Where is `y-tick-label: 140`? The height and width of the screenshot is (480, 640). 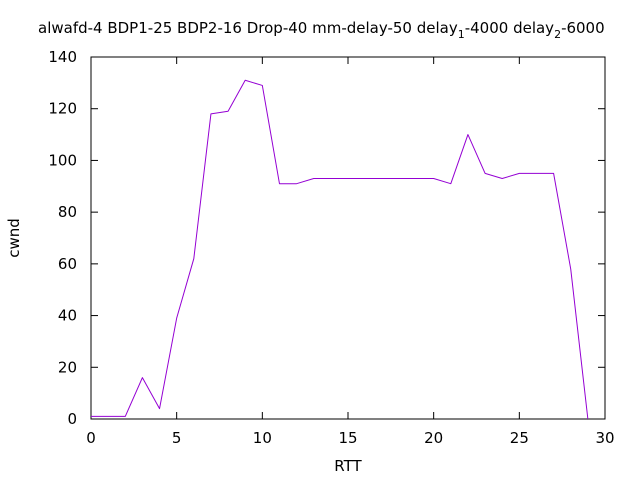 y-tick-label: 140 is located at coordinates (62, 57).